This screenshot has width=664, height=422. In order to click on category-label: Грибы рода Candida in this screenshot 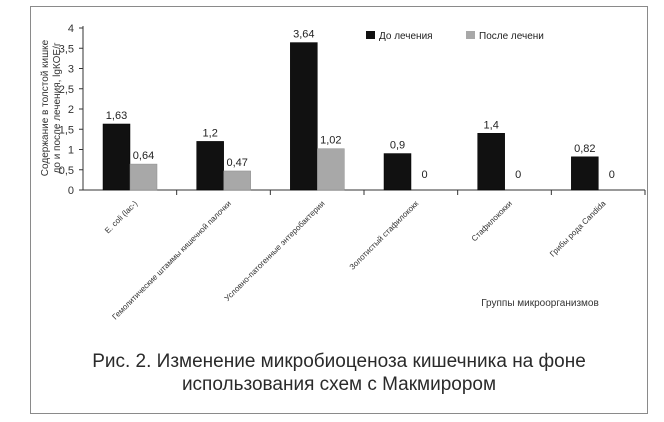, I will do `click(578, 229)`.